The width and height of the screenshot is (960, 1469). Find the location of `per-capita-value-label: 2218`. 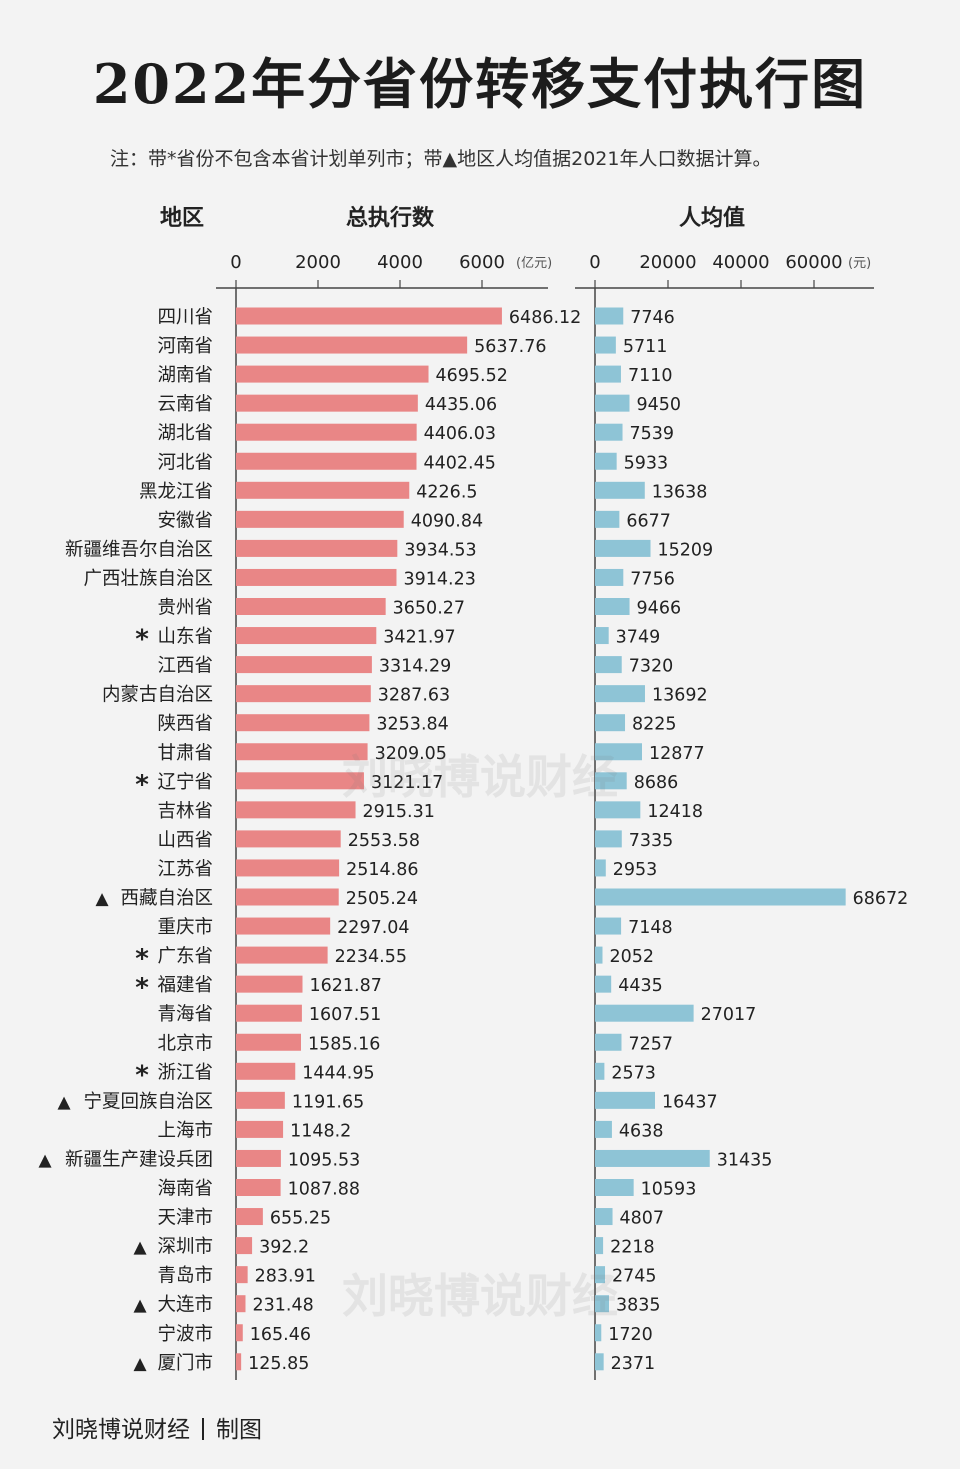

per-capita-value-label: 2218 is located at coordinates (632, 1248).